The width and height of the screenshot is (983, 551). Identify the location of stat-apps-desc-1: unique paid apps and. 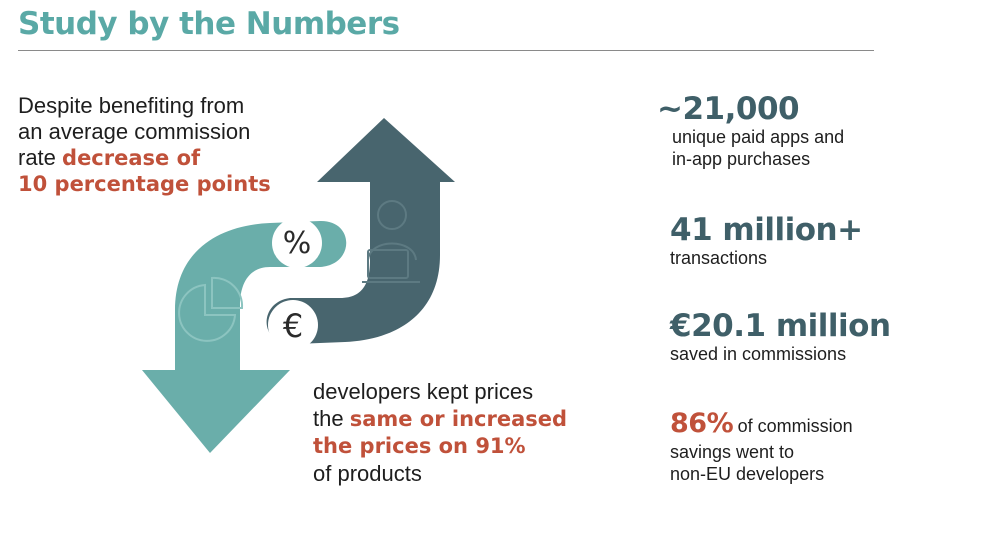
(758, 137).